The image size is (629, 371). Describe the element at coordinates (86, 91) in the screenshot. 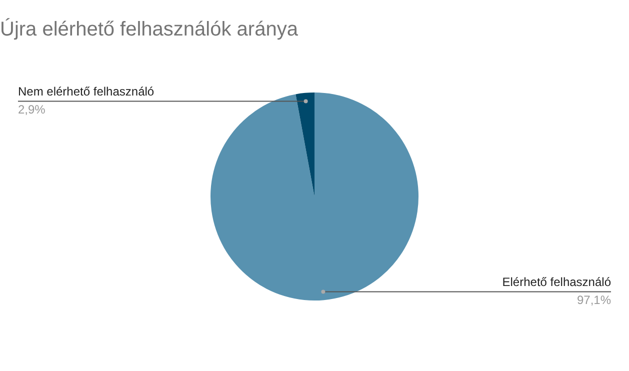

I see `slice-label: Nem elérhető felhasználó` at that location.